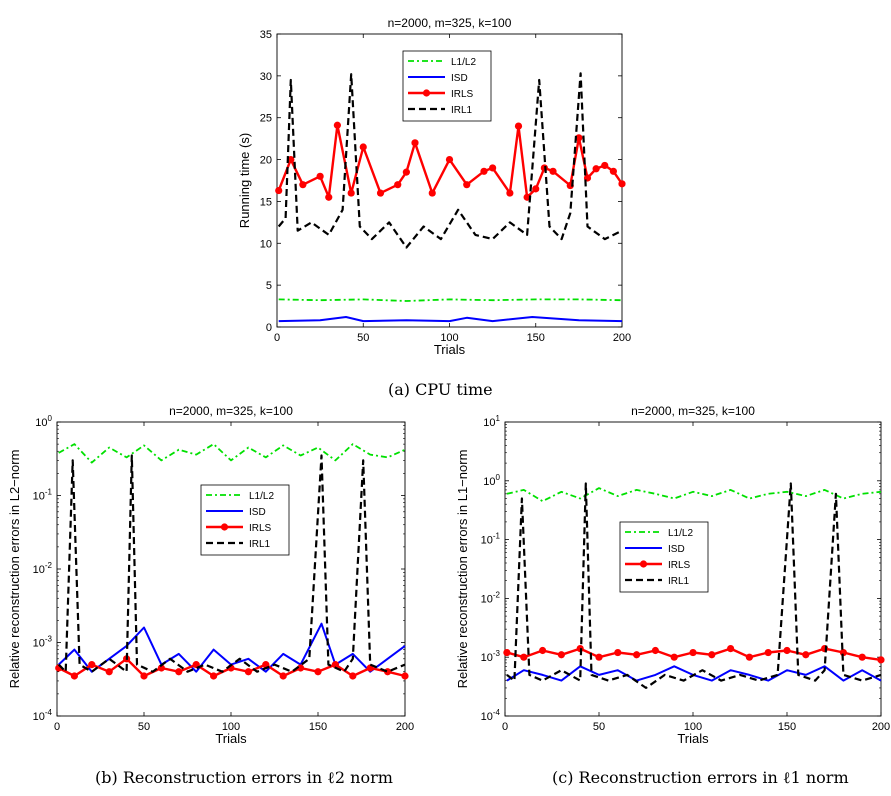 The height and width of the screenshot is (796, 891). I want to click on y-tick-label: 10⁻⁴, so click(43, 715).